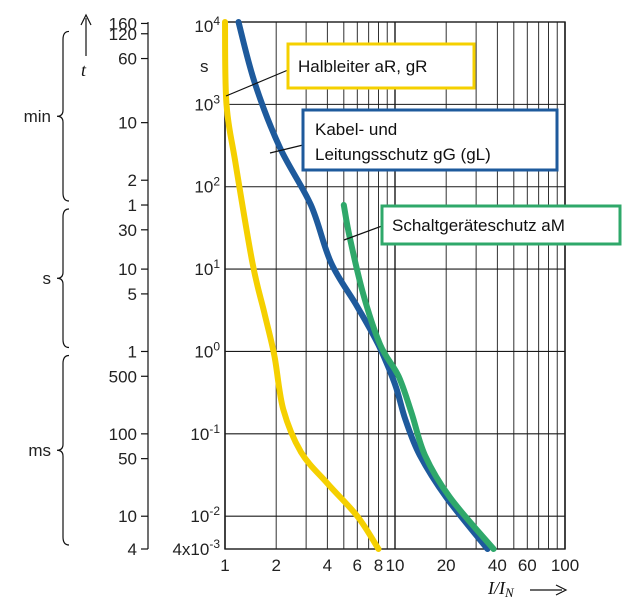 The width and height of the screenshot is (622, 601). I want to click on time-scale-label: 50, so click(127, 459).